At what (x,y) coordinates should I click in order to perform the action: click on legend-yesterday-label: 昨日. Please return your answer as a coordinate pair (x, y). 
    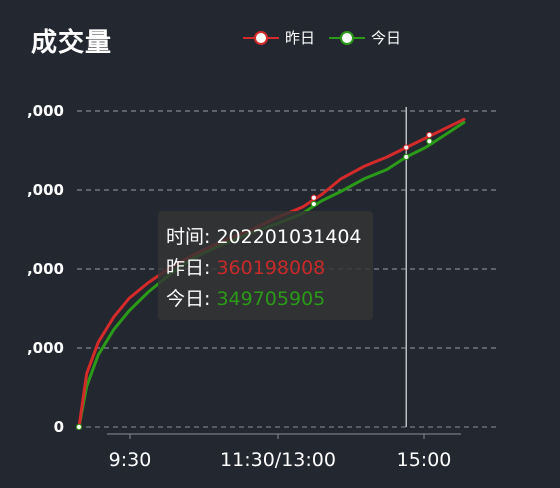
    Looking at the image, I should click on (300, 38).